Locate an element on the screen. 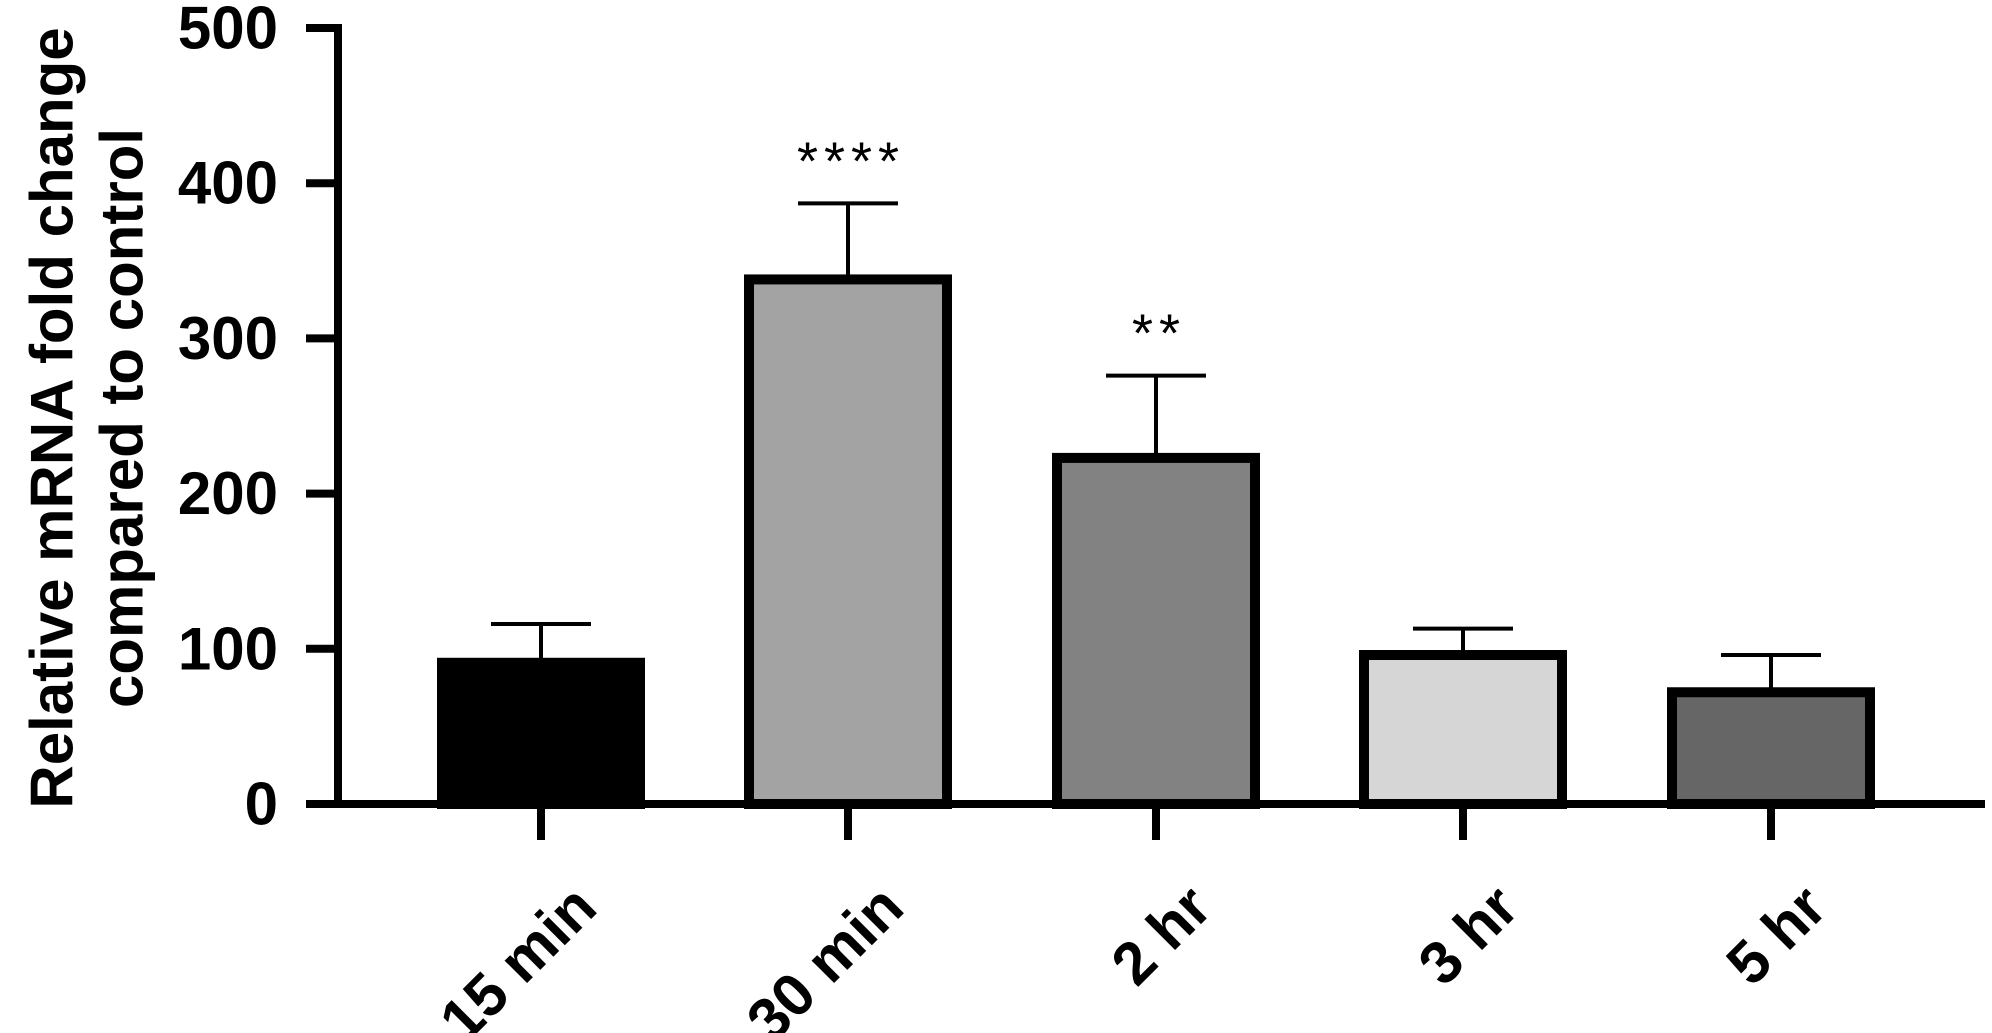  x-tick-label: 3 hr is located at coordinates (1468, 934).